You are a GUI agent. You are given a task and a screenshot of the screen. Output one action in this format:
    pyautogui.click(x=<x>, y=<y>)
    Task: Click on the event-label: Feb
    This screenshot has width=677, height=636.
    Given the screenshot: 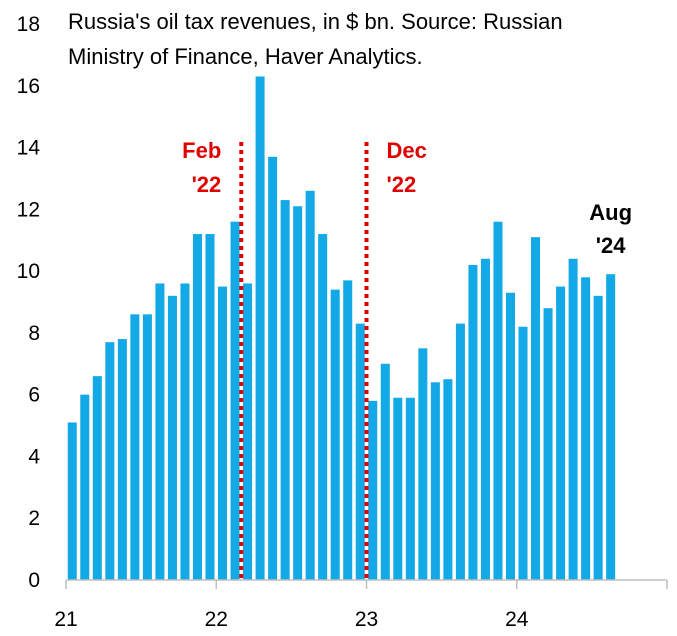 What is the action you would take?
    pyautogui.click(x=201, y=150)
    